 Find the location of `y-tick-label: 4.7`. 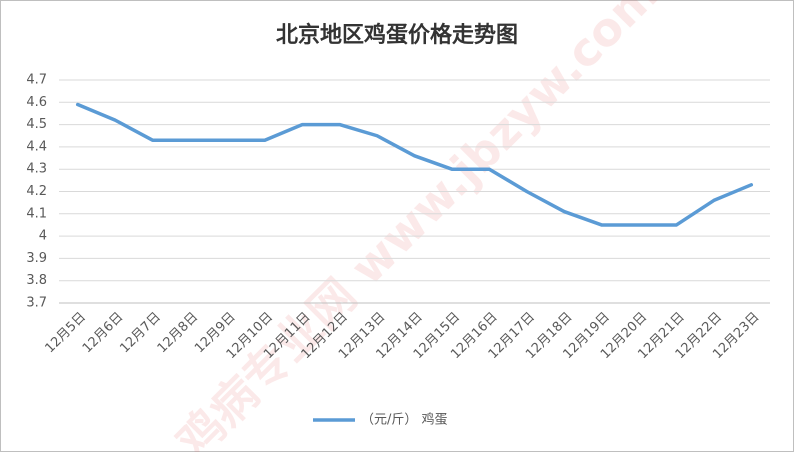

y-tick-label: 4.7 is located at coordinates (36, 80).